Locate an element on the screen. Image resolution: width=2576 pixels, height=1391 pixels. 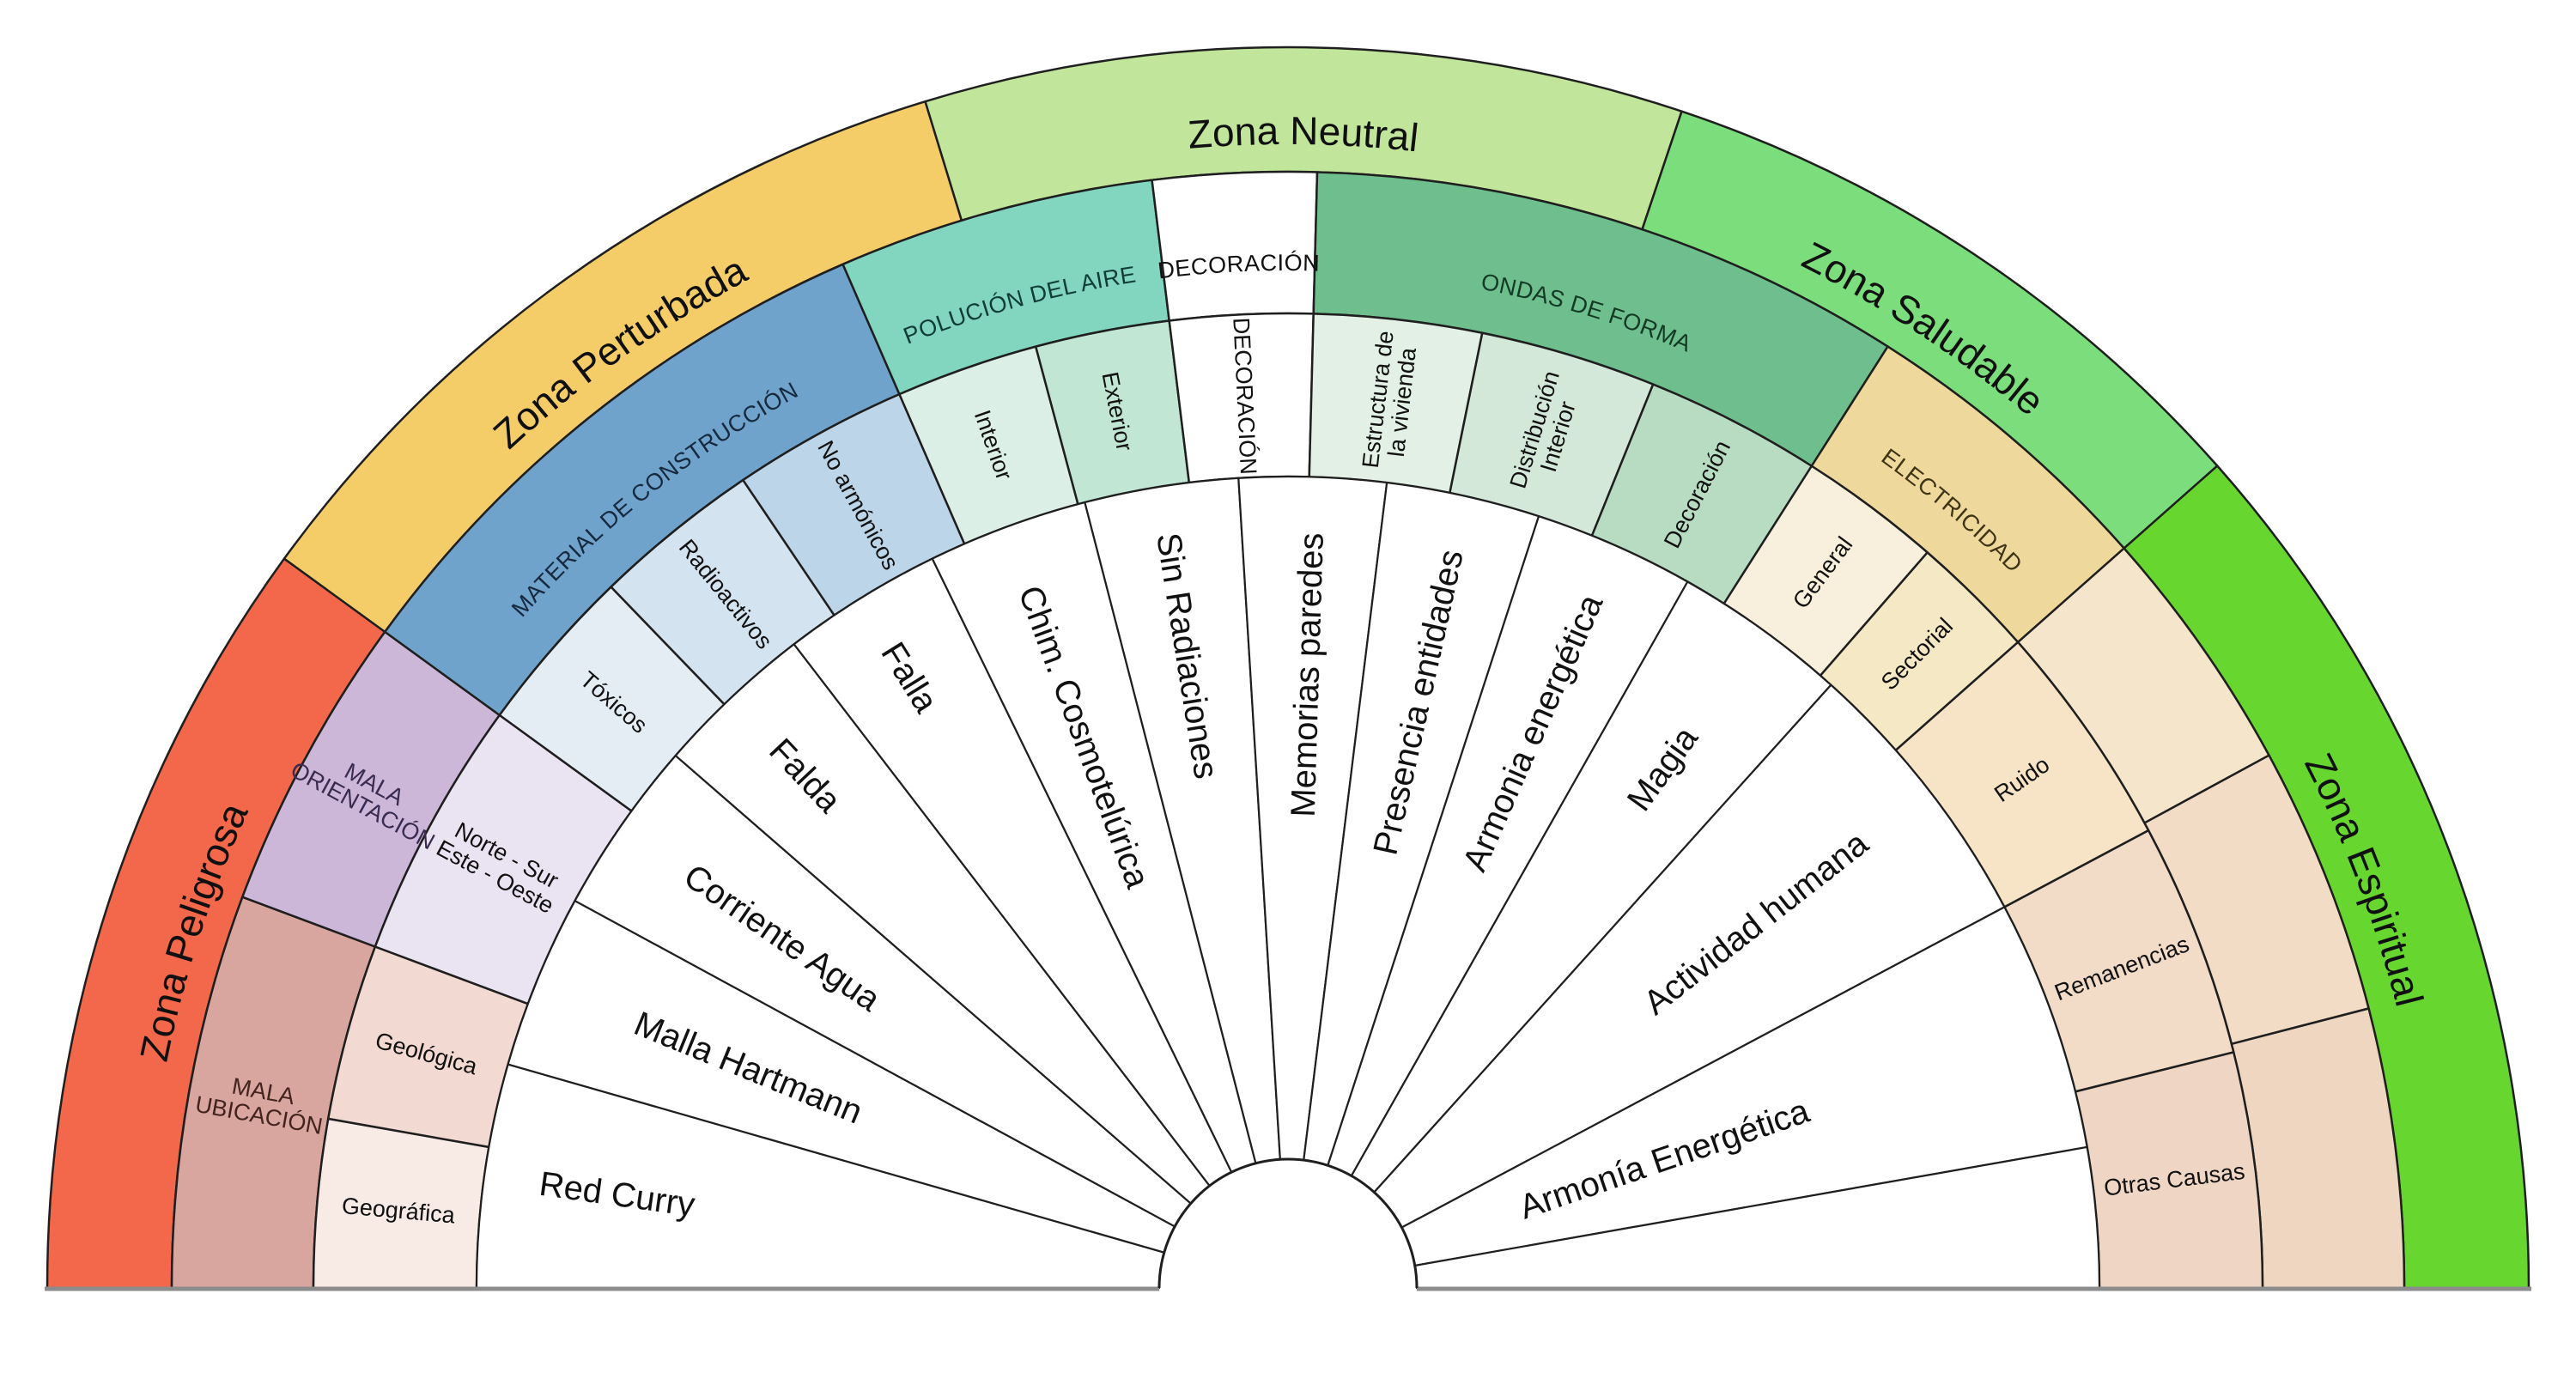
spoke-label-memorias-paredes: Memorias paredes is located at coordinates (1308, 674).